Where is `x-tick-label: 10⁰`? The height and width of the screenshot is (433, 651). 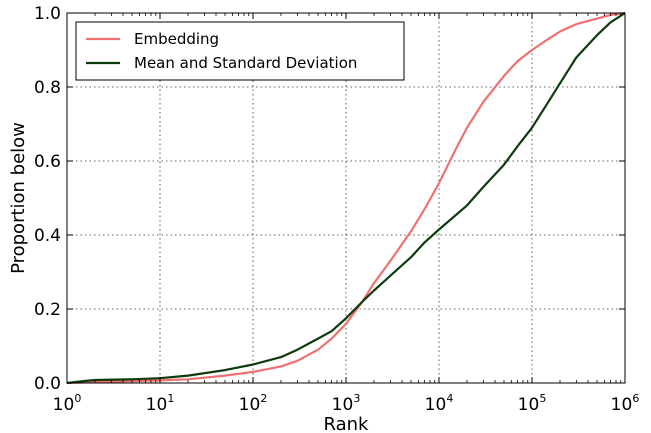 x-tick-label: 10⁰ is located at coordinates (67, 403).